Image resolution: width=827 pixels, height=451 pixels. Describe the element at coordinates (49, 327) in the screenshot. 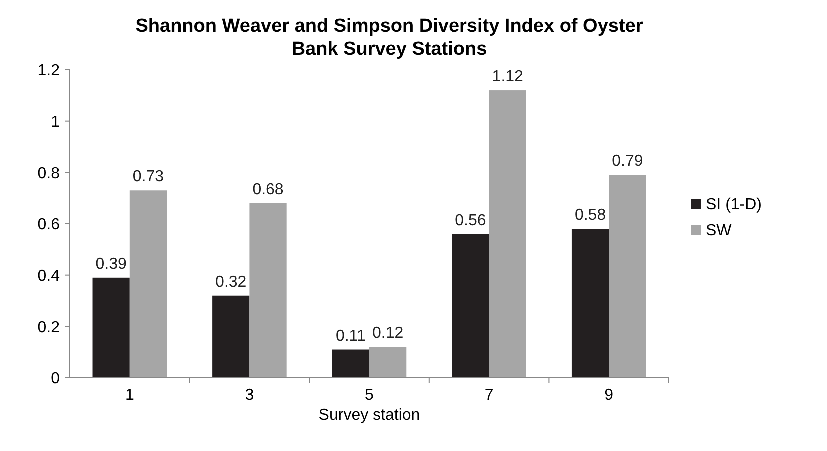

I see `y-tick-label: 0.2` at that location.